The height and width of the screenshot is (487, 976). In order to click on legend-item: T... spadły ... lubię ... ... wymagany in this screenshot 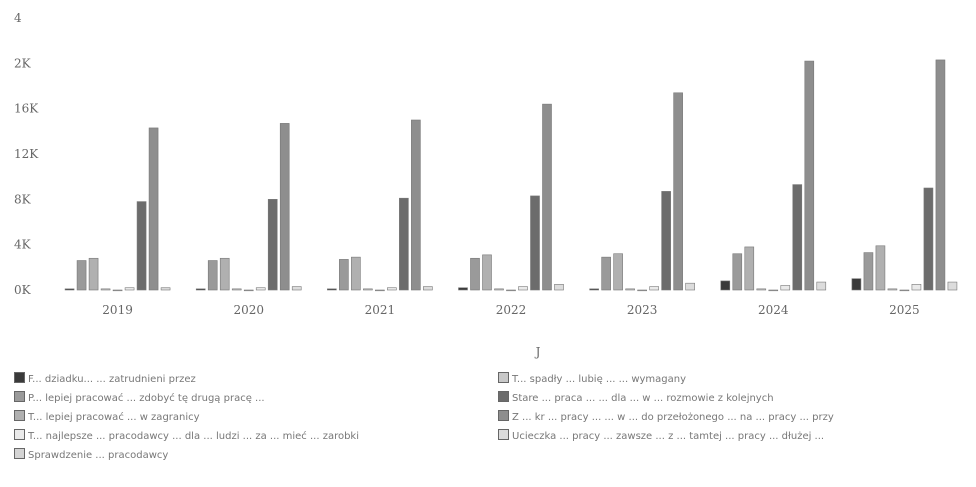, I will do `click(592, 379)`.